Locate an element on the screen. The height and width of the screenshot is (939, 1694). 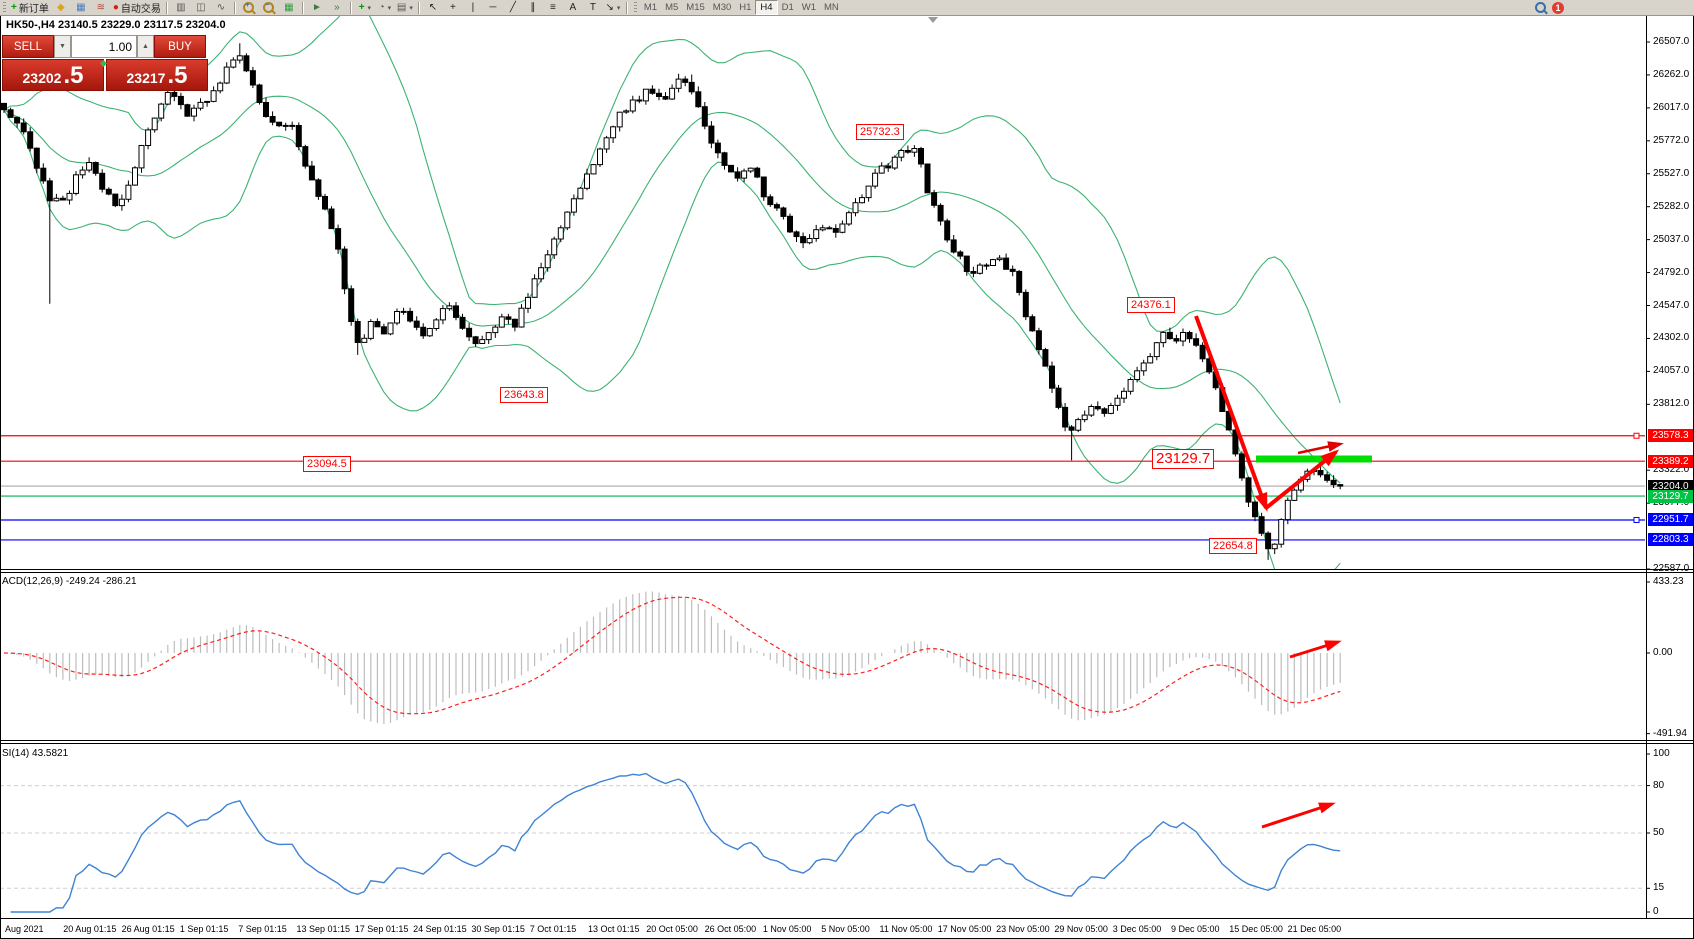
hline-button: ─ is located at coordinates (493, 8).